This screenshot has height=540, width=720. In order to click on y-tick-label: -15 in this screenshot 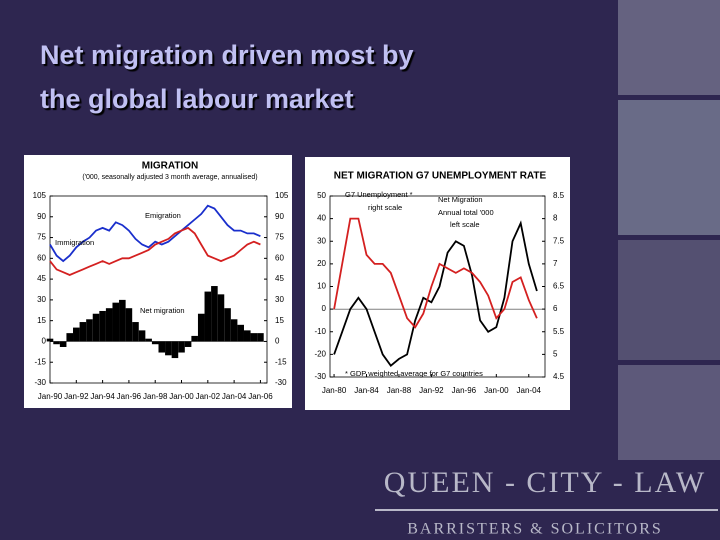, I will do `click(40, 361)`.